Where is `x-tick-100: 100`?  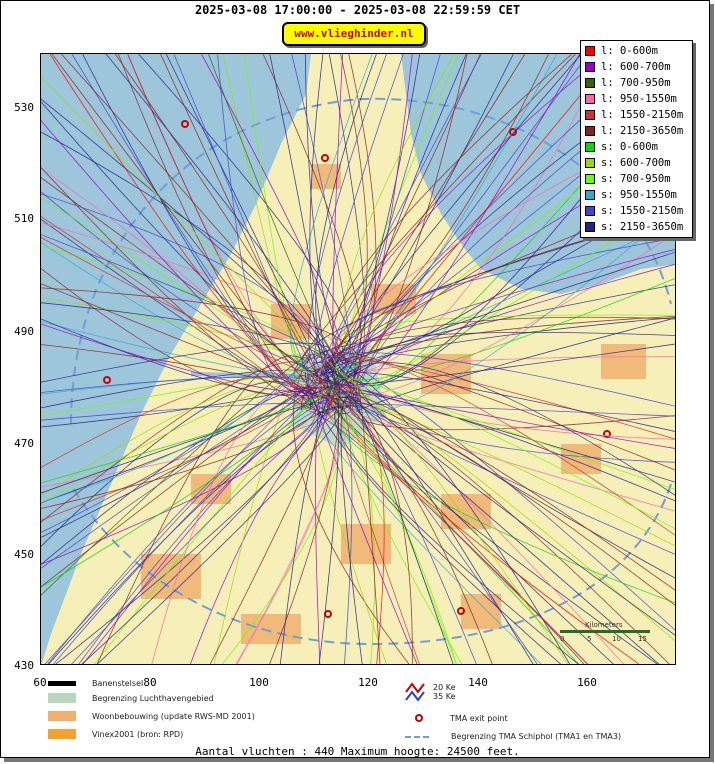
x-tick-100: 100 is located at coordinates (259, 682).